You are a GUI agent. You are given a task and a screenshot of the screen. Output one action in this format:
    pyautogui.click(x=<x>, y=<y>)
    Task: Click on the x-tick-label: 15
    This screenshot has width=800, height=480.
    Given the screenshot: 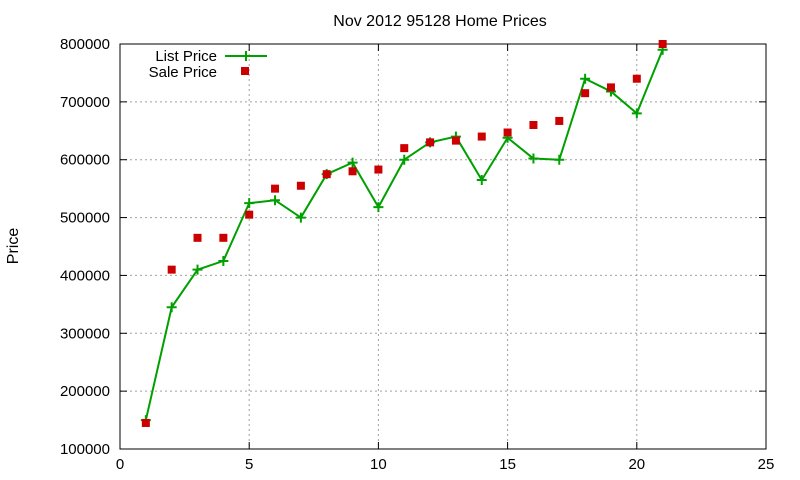 What is the action you would take?
    pyautogui.click(x=507, y=464)
    